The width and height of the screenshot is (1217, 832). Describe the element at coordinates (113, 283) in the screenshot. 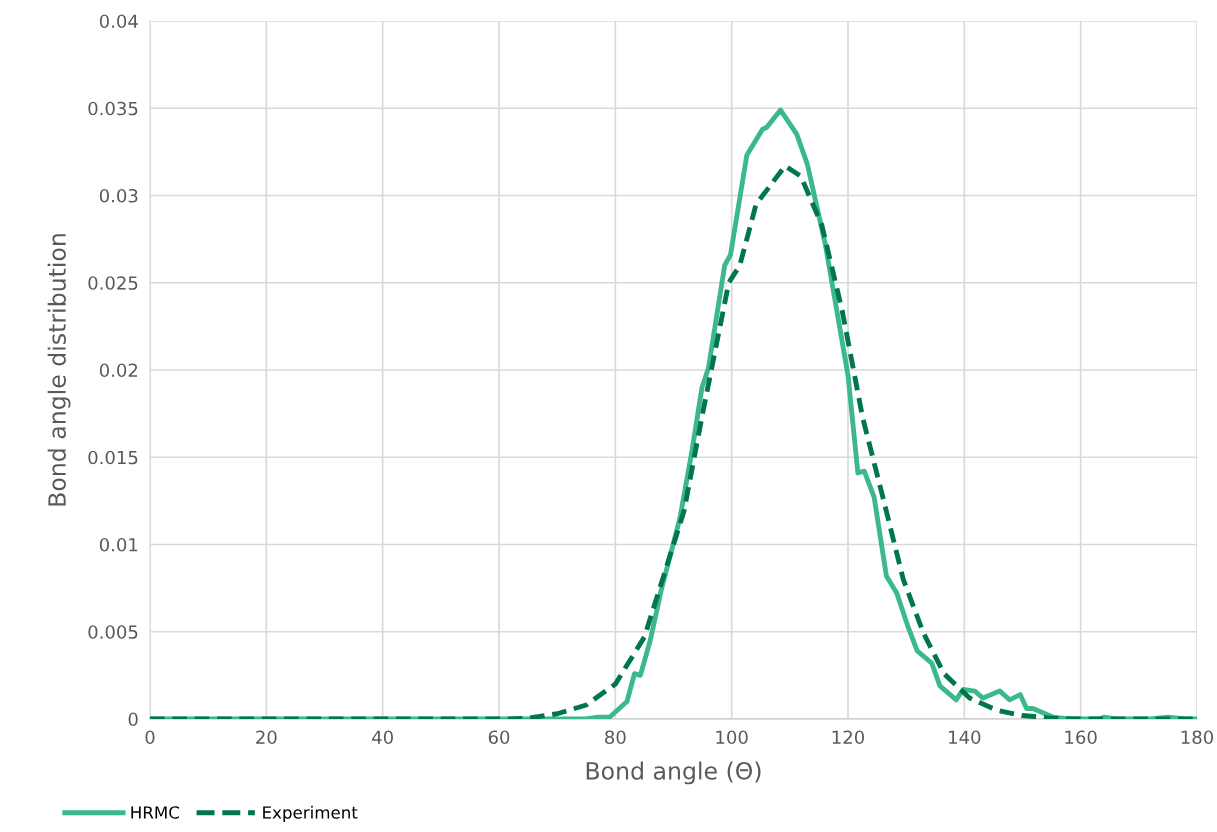

I see `y-tick-label: 0.025` at that location.